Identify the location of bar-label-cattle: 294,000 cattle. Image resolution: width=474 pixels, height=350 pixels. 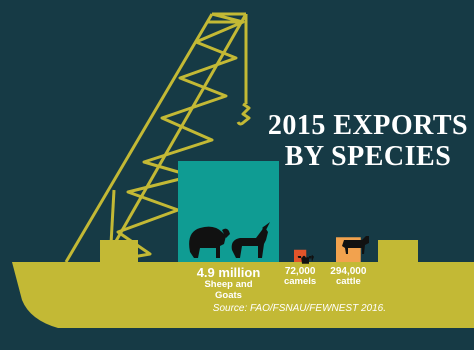
(348, 276).